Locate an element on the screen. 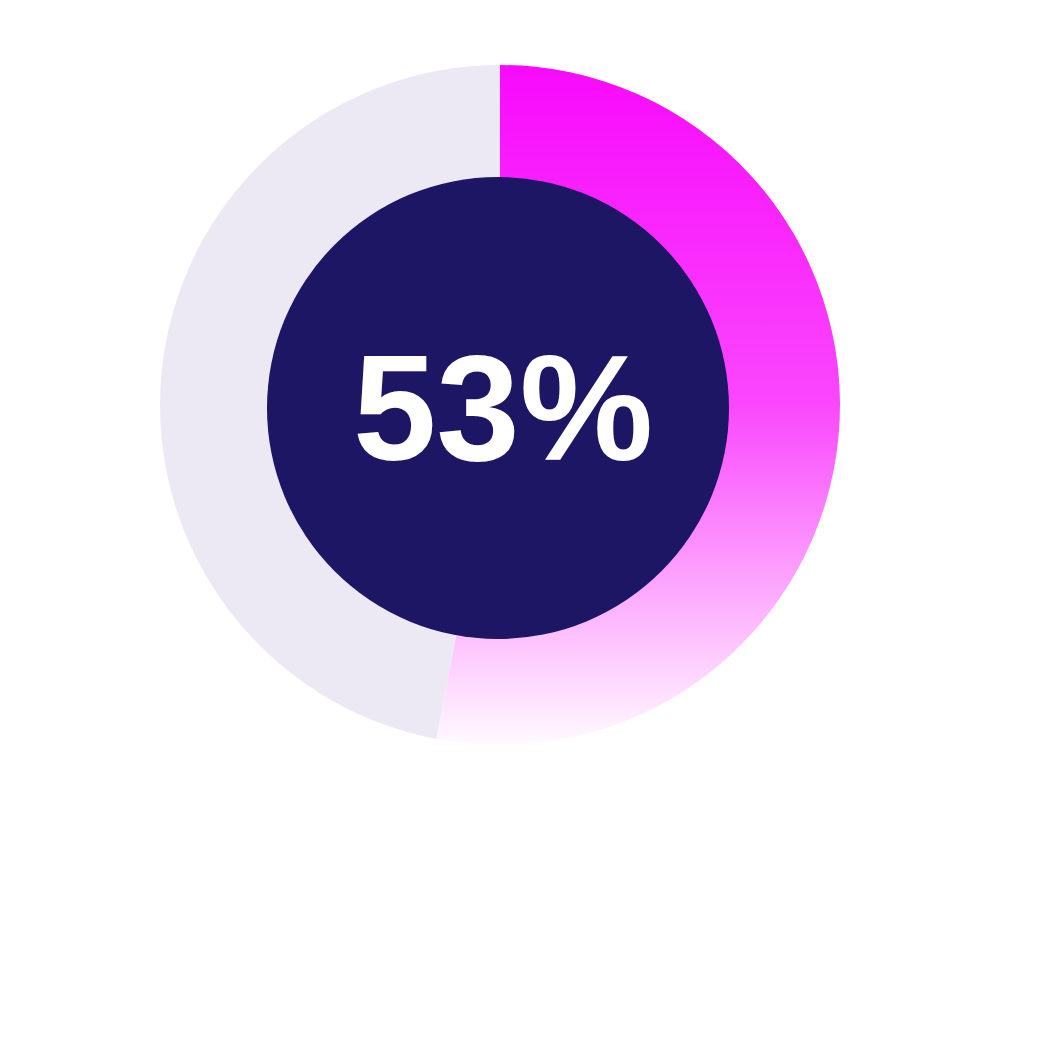 The width and height of the screenshot is (1043, 1042). data-label: 53% is located at coordinates (503, 408).